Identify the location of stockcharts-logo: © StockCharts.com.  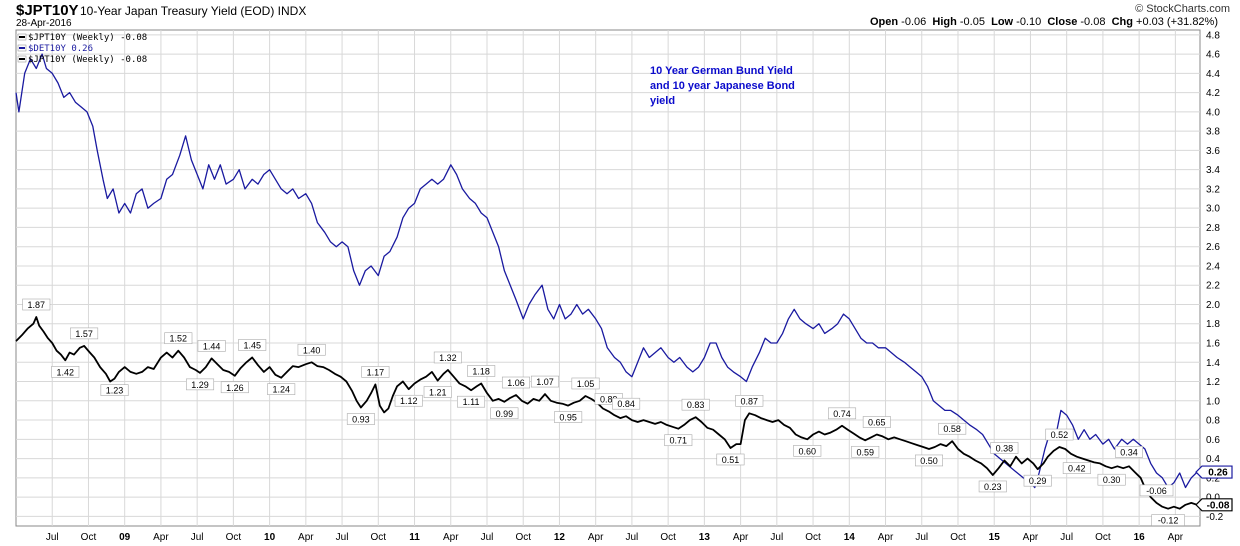
(1182, 9).